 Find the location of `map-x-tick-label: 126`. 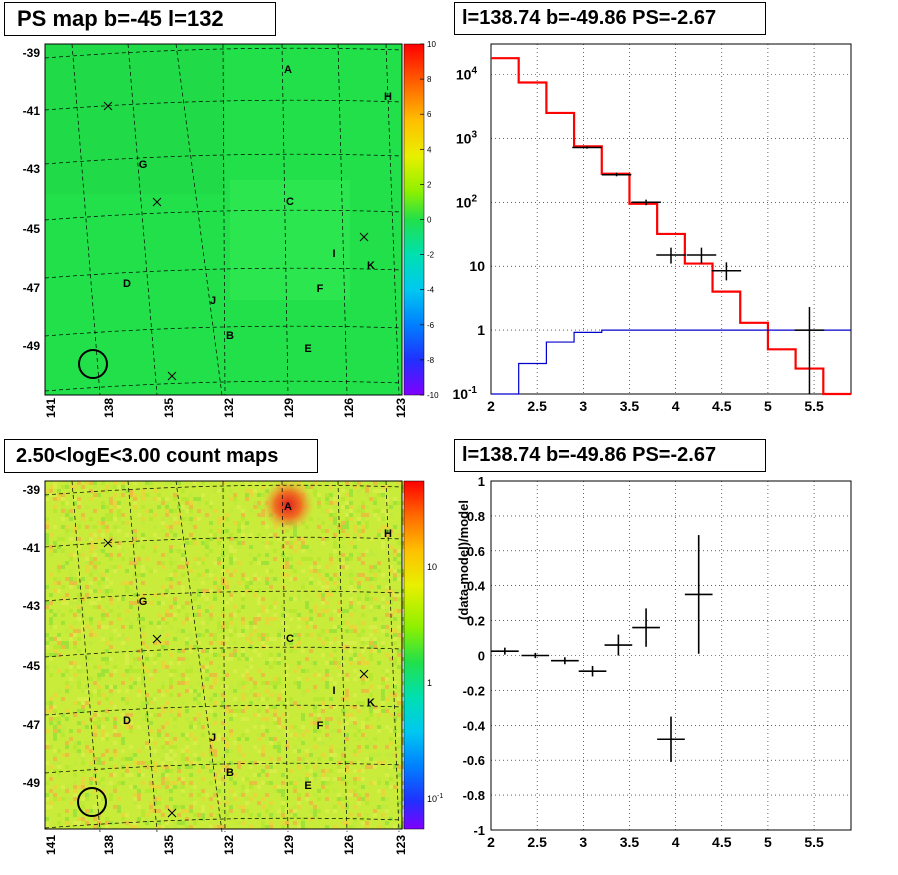

map-x-tick-label: 126 is located at coordinates (349, 408).